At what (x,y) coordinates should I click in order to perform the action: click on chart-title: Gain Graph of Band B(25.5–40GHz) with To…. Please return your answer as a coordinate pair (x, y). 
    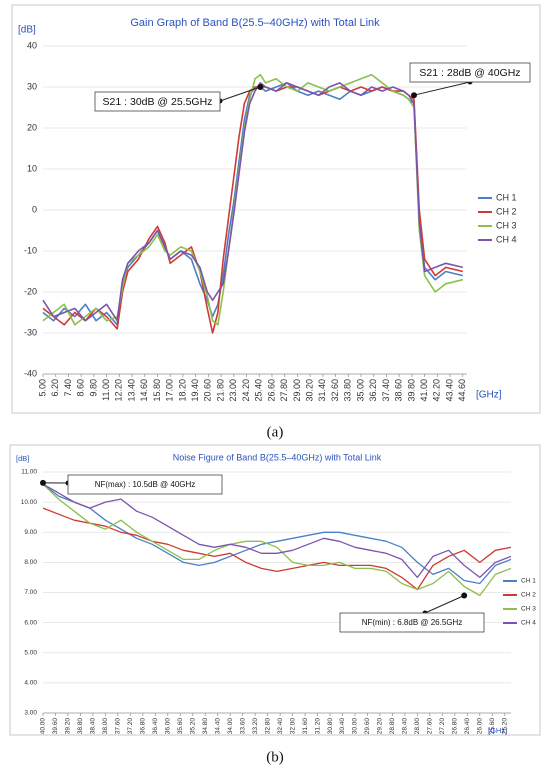
    Looking at the image, I should click on (255, 23).